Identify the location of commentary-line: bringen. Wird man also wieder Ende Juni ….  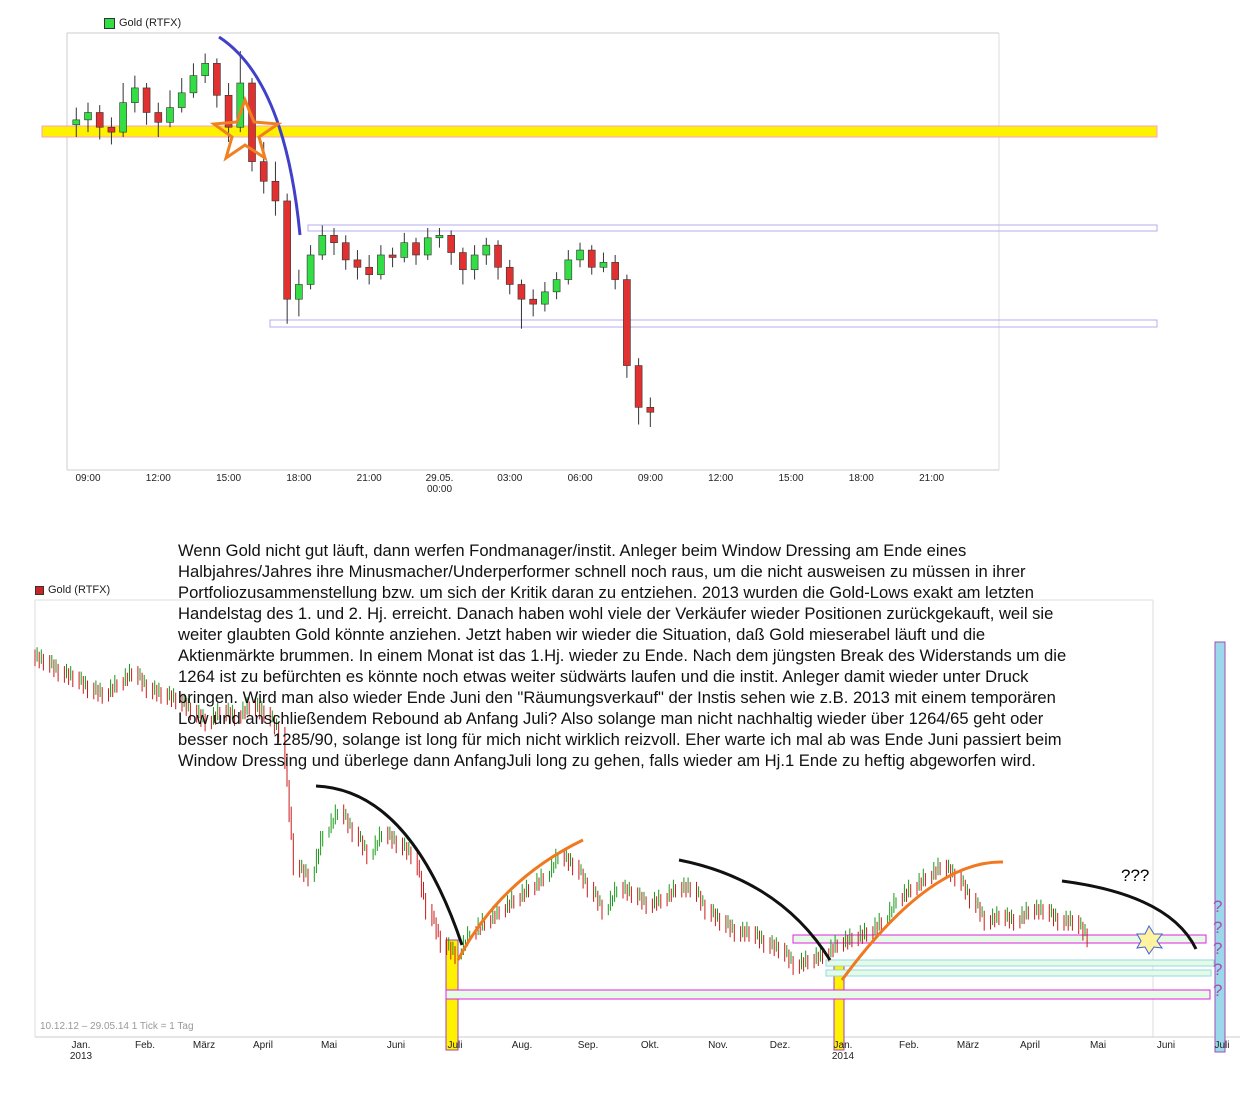
(617, 697).